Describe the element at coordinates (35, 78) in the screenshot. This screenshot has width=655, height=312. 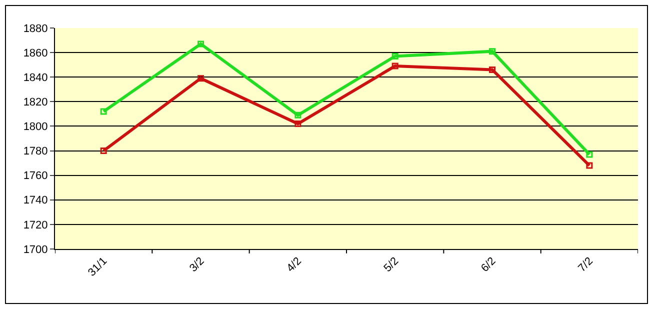
I see `y-tick-label: 1840` at that location.